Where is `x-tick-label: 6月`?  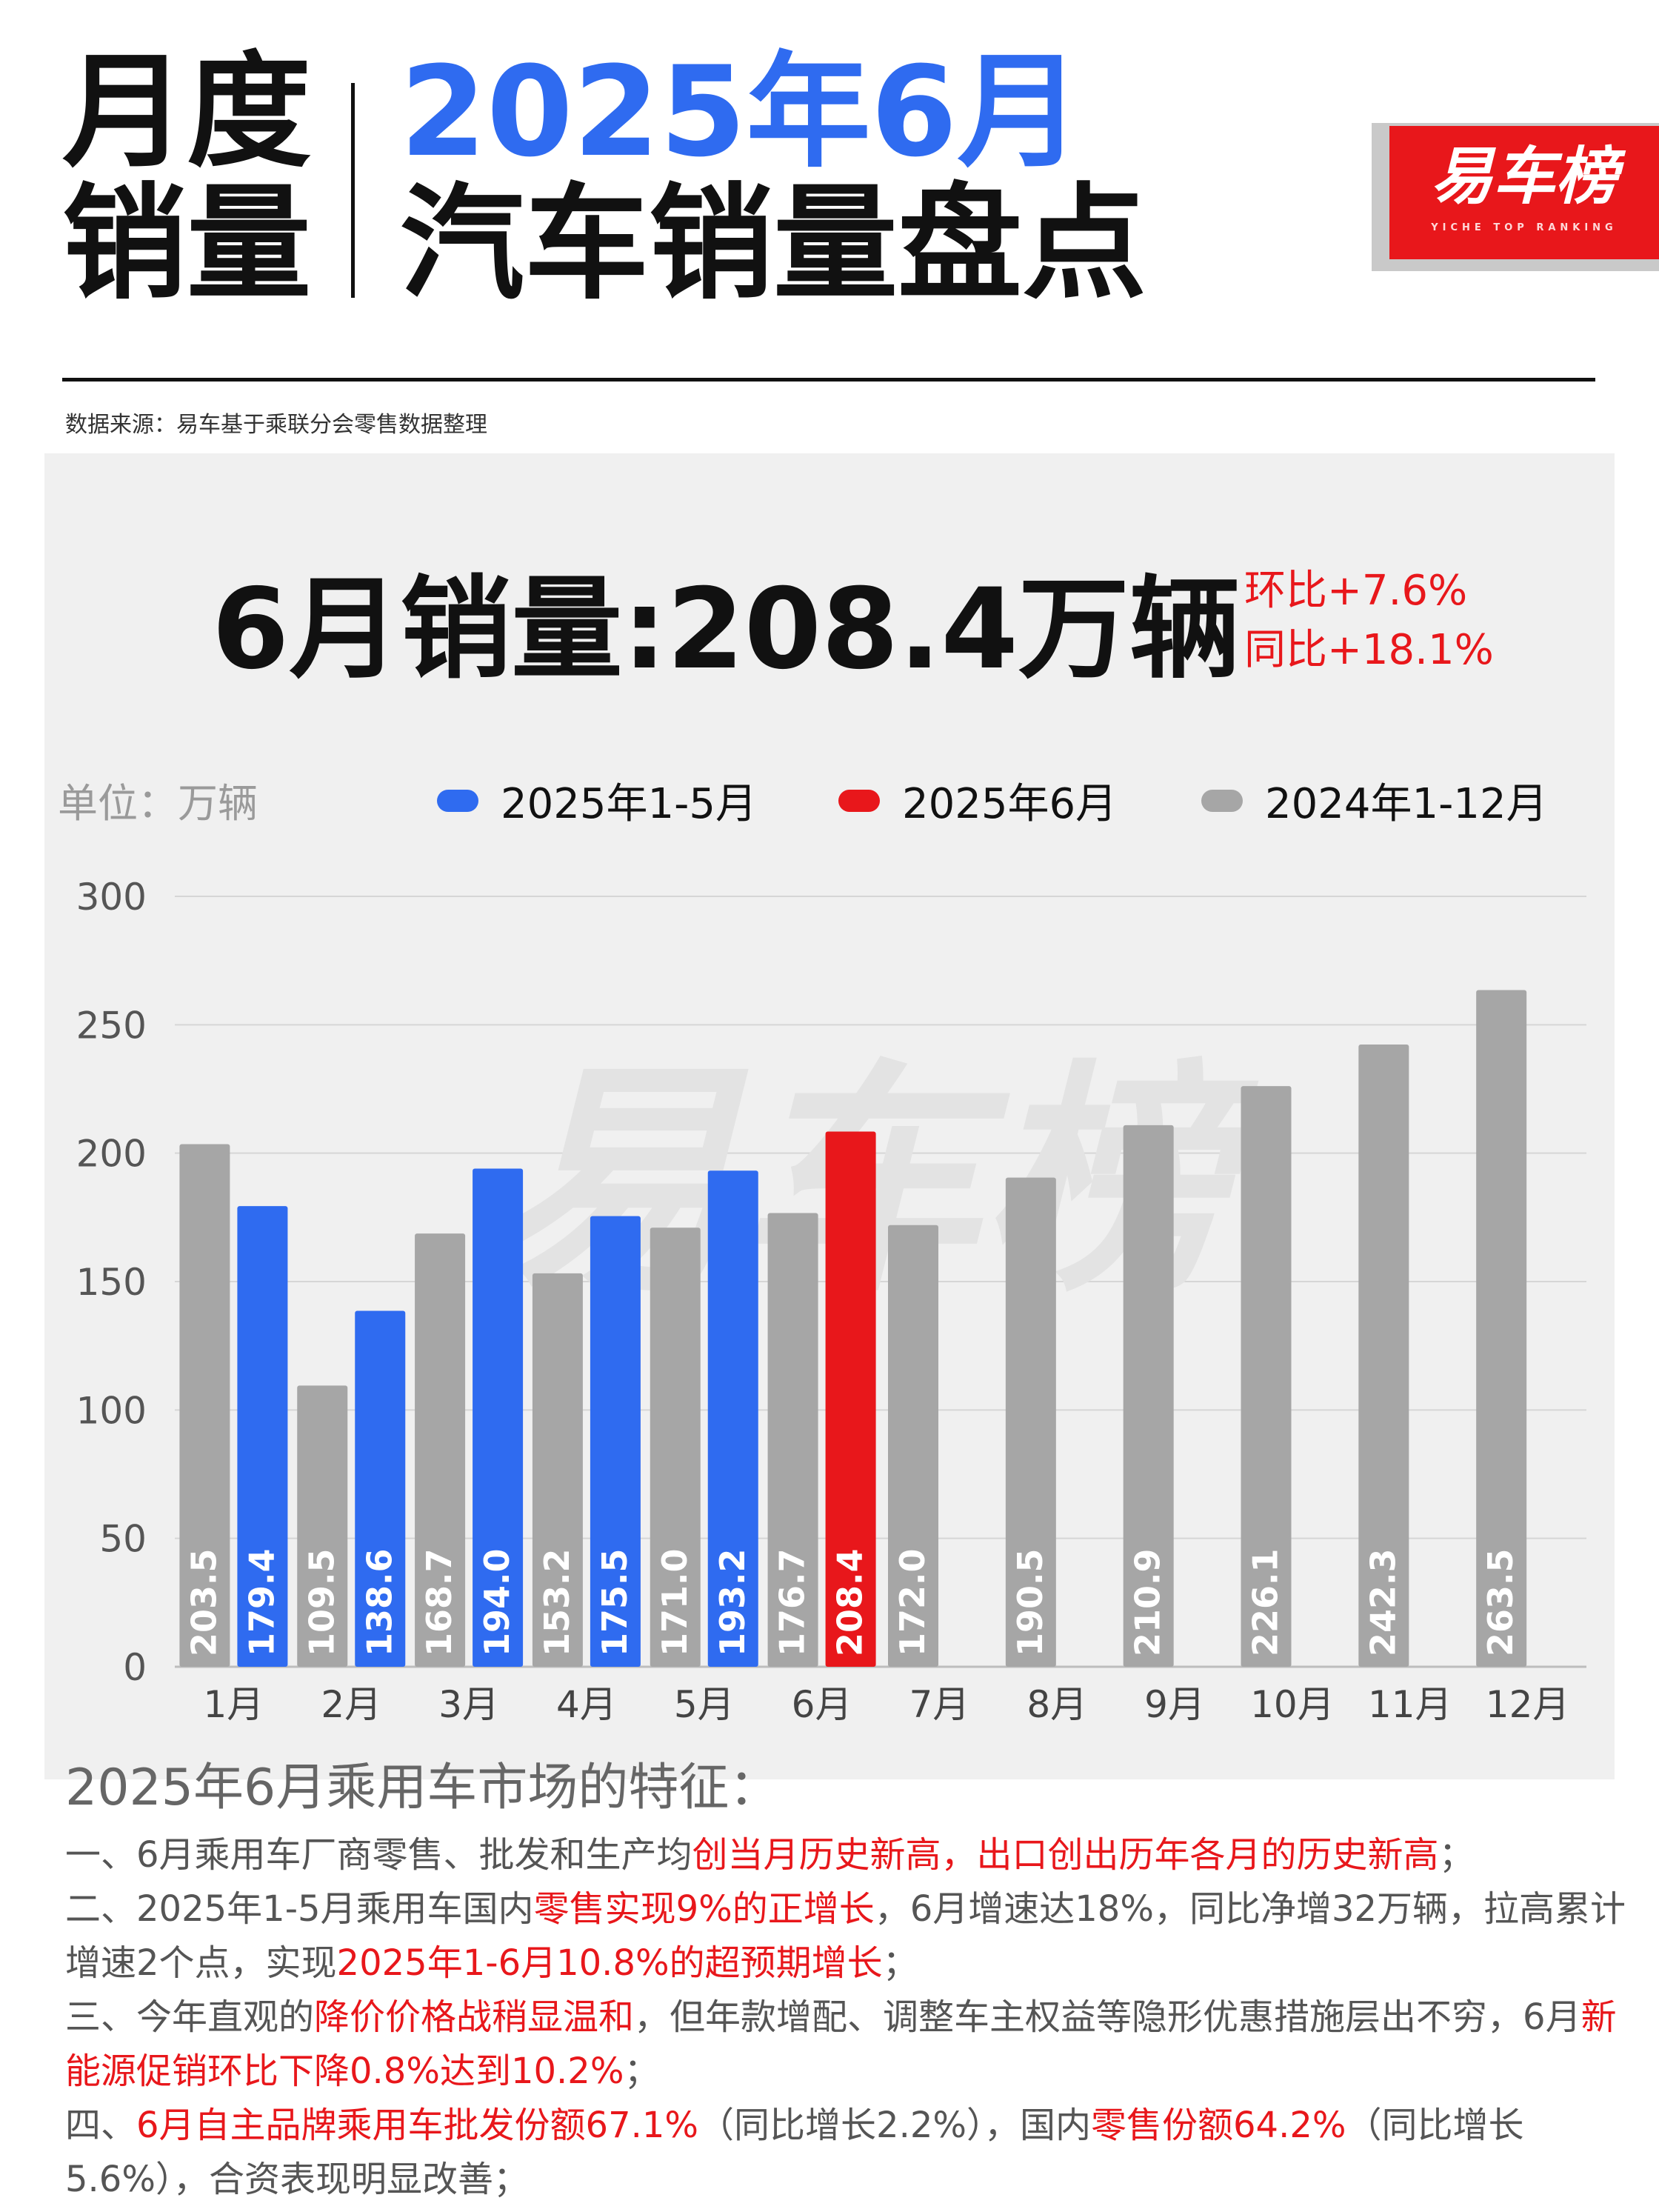
x-tick-label: 6月 is located at coordinates (822, 1704).